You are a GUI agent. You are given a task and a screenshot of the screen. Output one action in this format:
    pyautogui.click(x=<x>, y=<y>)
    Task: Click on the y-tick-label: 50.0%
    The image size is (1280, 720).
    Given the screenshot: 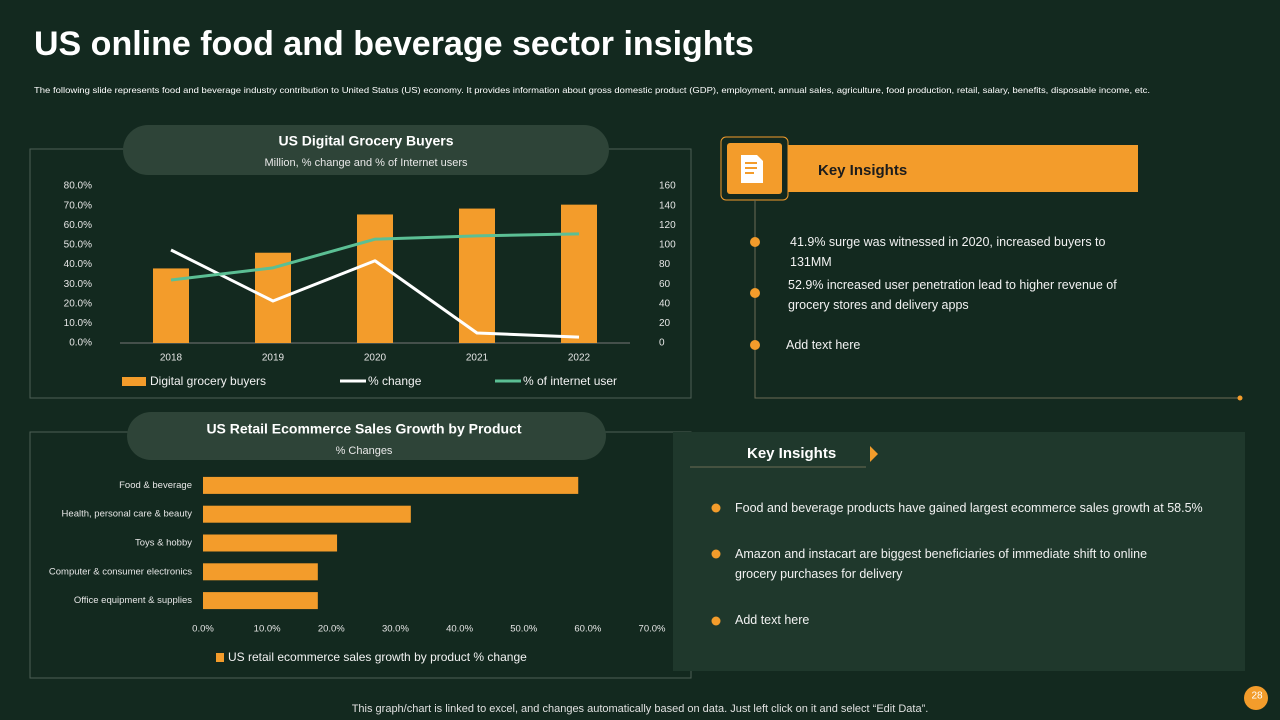 What is the action you would take?
    pyautogui.click(x=78, y=245)
    